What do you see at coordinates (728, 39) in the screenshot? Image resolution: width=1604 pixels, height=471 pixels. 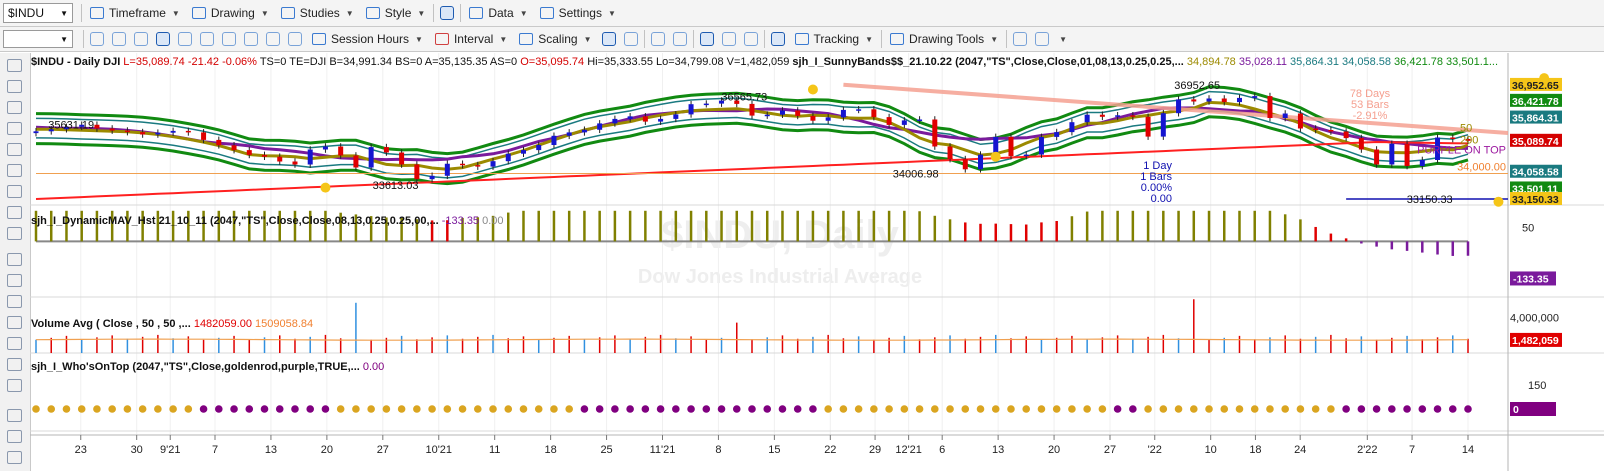 I see `zoom-in-icon` at bounding box center [728, 39].